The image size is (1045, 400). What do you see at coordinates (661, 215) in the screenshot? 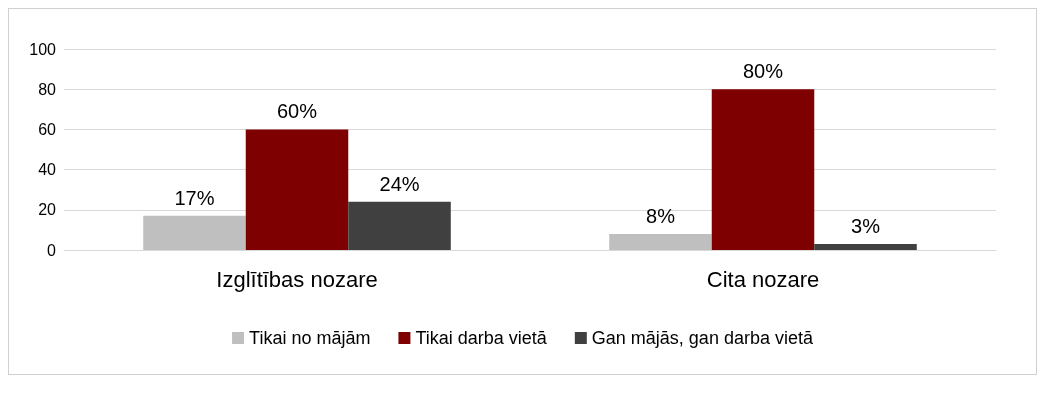
I see `data-label: 8%` at bounding box center [661, 215].